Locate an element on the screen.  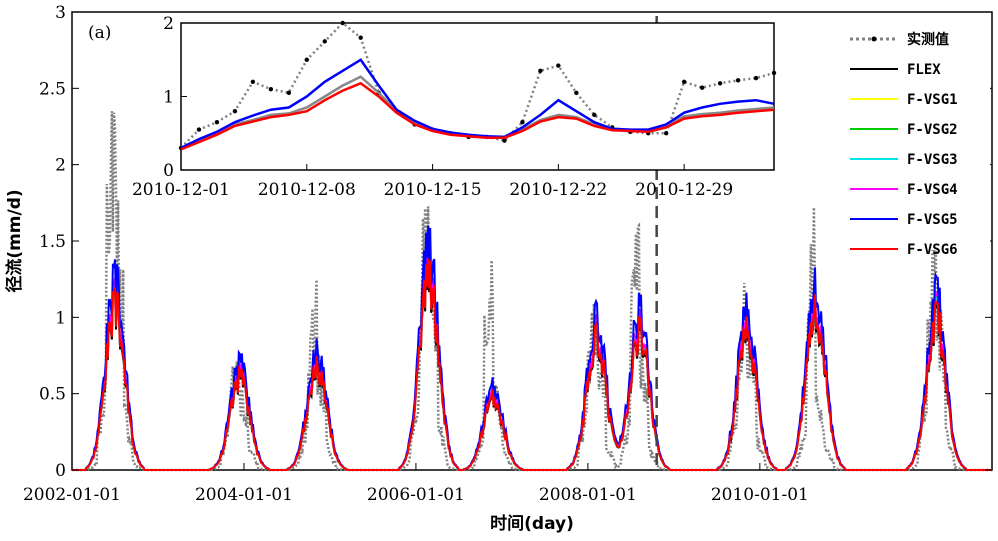
x-tick-label: 2006-01-01 is located at coordinates (416, 495).